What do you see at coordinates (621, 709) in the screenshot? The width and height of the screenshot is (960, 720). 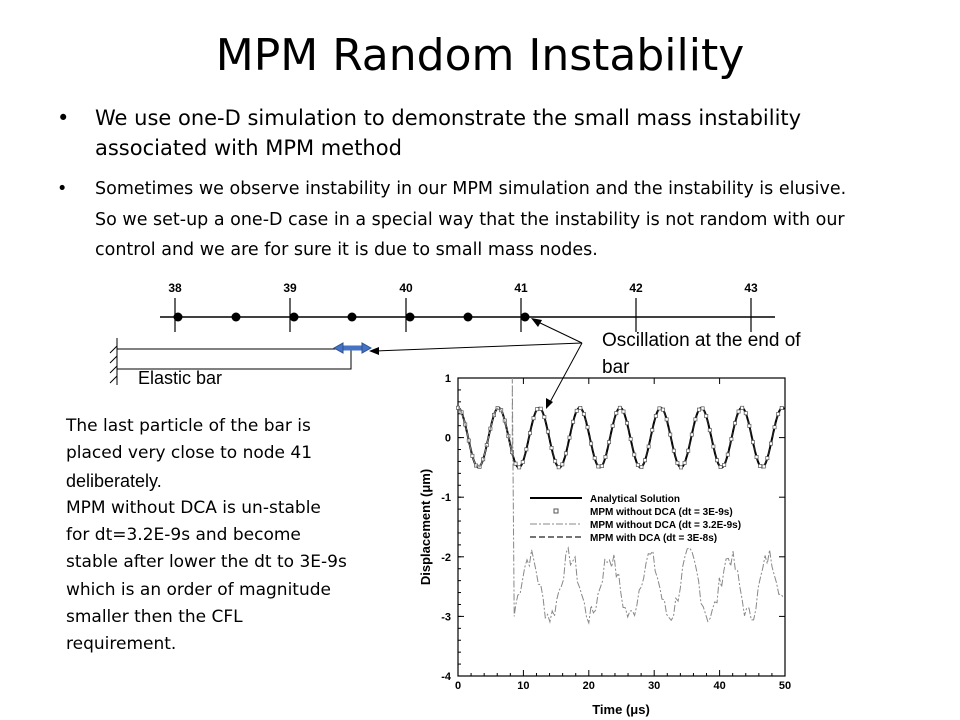 I see `x-axis-label: Time (μs)` at bounding box center [621, 709].